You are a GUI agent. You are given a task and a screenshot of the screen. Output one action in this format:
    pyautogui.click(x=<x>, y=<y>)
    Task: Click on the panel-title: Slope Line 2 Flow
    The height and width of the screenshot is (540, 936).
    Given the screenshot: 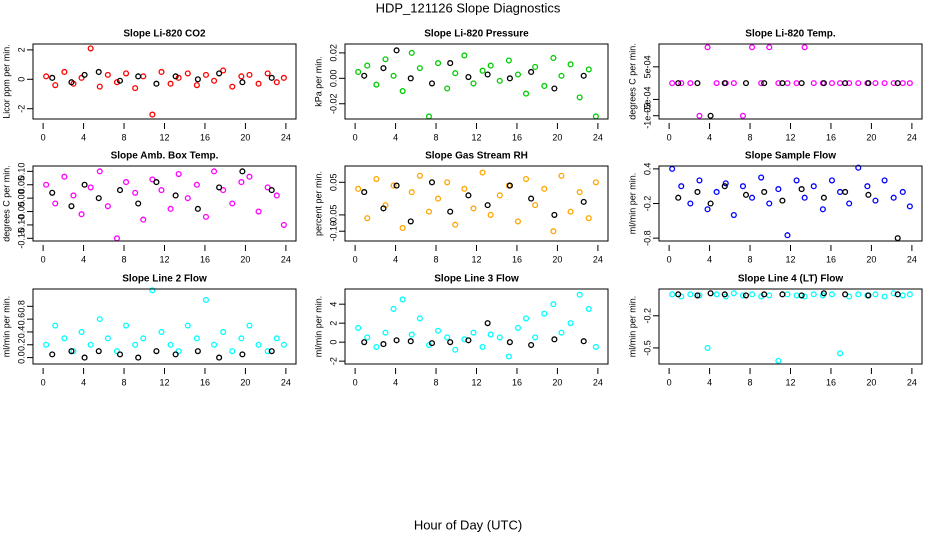 What is the action you would take?
    pyautogui.click(x=164, y=279)
    